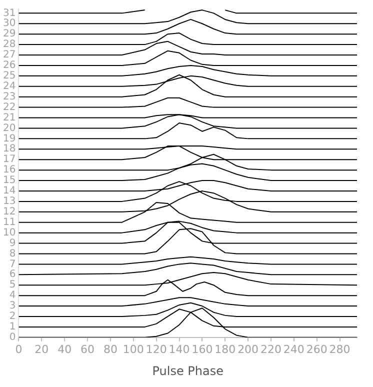  I want to click on y-tick-label: 6, so click(12, 274).